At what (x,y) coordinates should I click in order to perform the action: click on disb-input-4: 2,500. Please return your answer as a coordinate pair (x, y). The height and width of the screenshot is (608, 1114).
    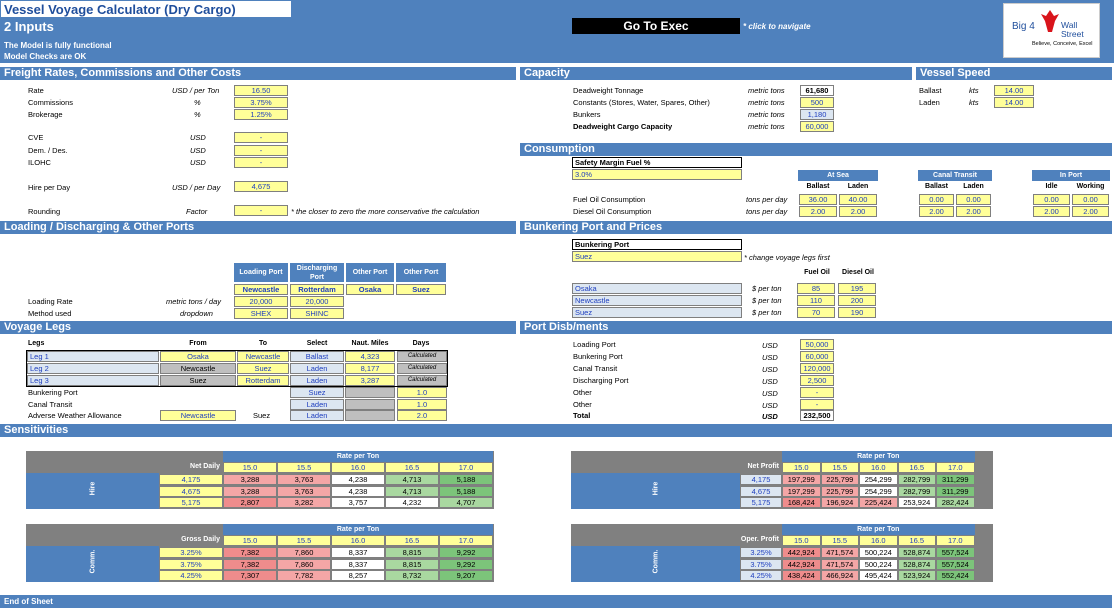
    Looking at the image, I should click on (817, 380).